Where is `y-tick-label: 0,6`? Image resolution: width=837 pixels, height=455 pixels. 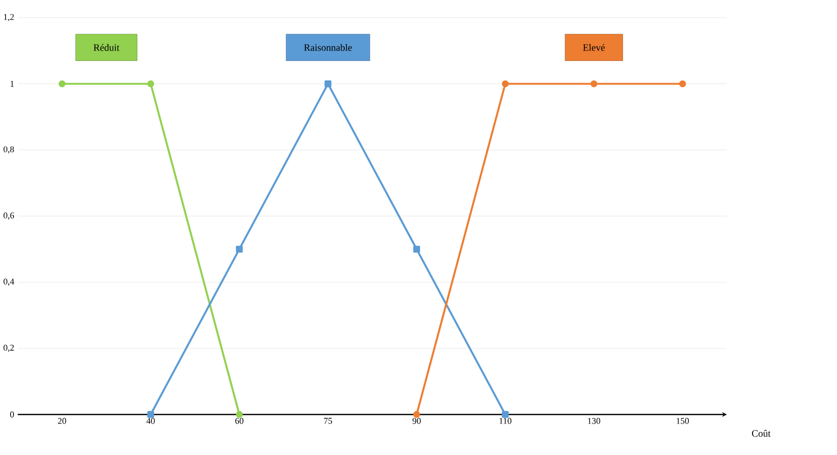 y-tick-label: 0,6 is located at coordinates (9, 216).